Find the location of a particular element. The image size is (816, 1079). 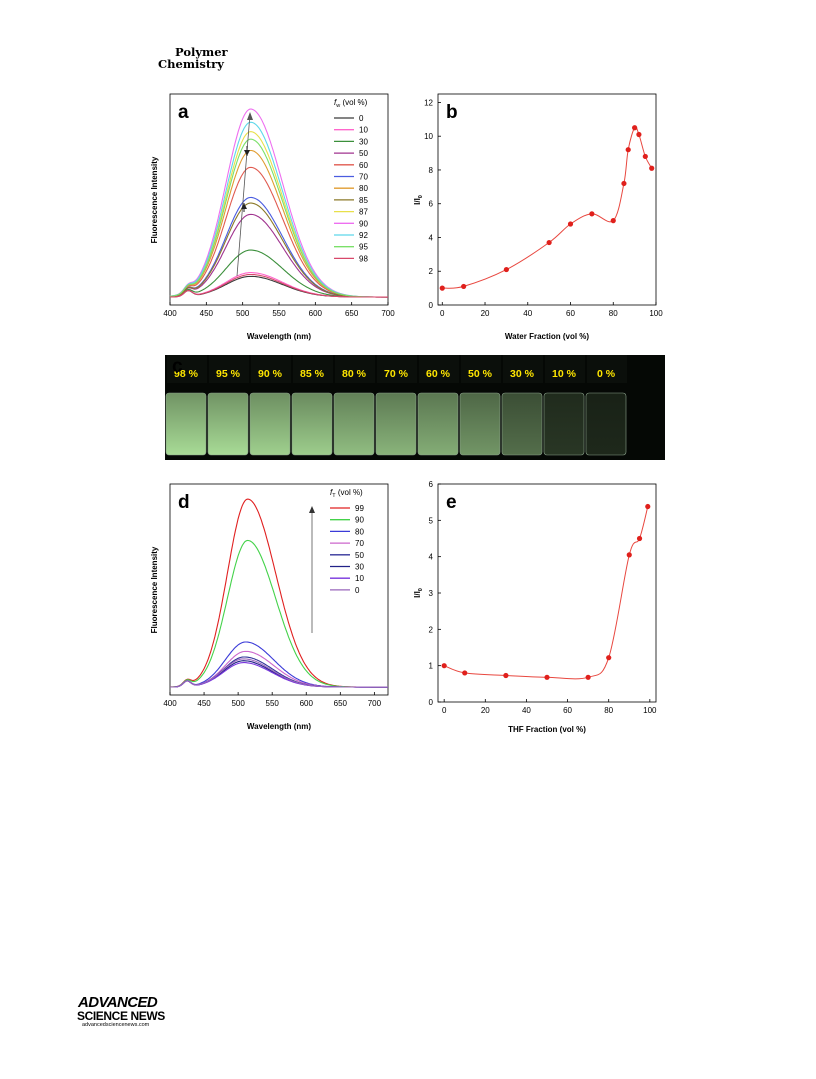

panel-e-y-tick-label: 1 is located at coordinates (431, 666).